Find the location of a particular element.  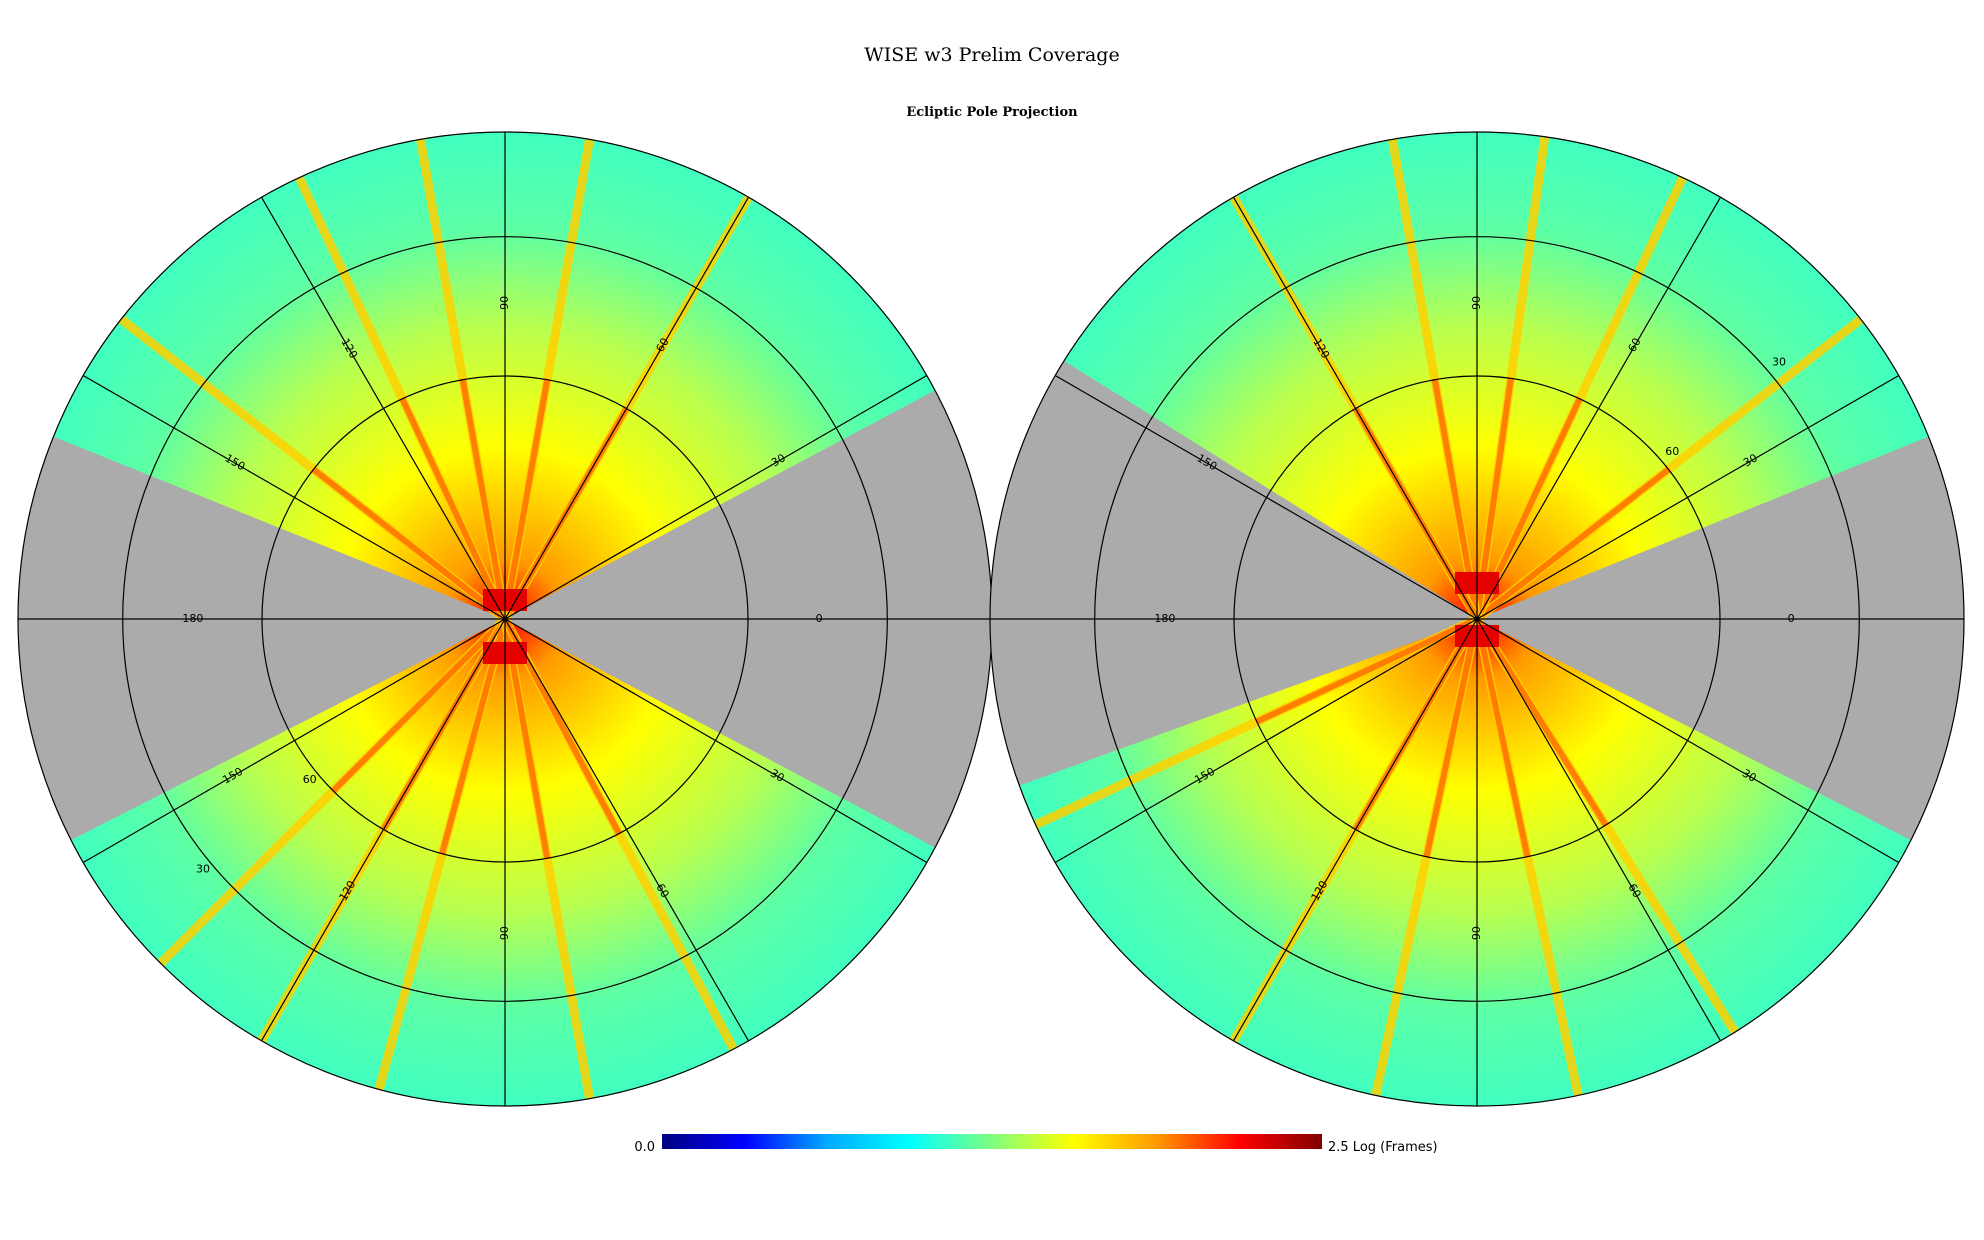

colorbar: 0.0 2.5 Log (Frames) is located at coordinates (1036, 1144).